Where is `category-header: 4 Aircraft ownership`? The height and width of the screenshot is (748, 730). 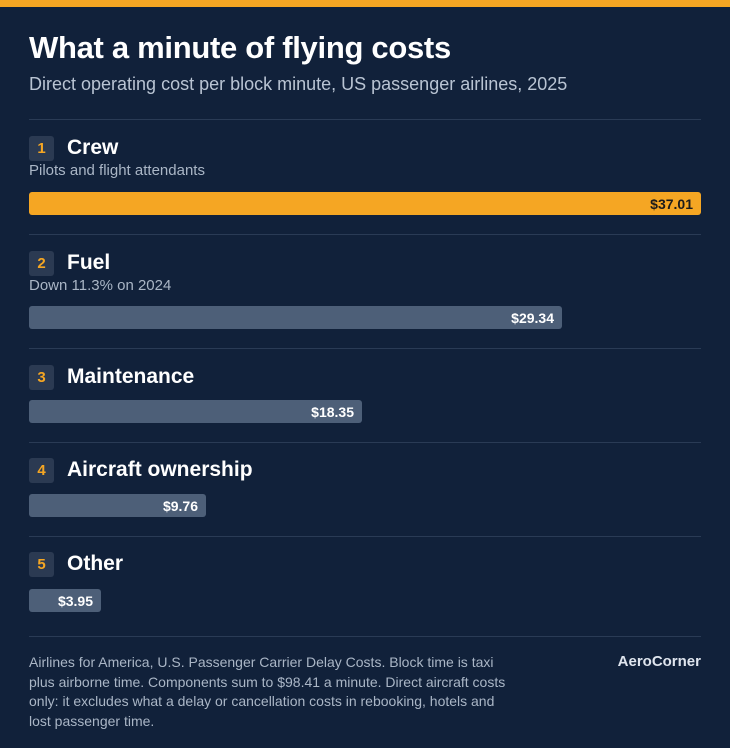 category-header: 4 Aircraft ownership is located at coordinates (141, 470).